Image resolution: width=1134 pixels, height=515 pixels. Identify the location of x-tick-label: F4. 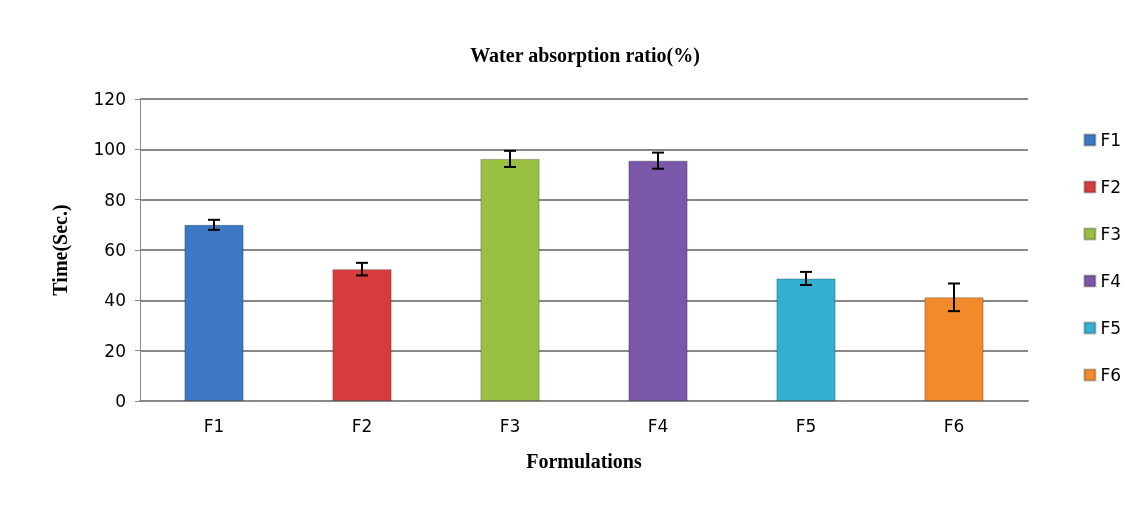
(658, 425).